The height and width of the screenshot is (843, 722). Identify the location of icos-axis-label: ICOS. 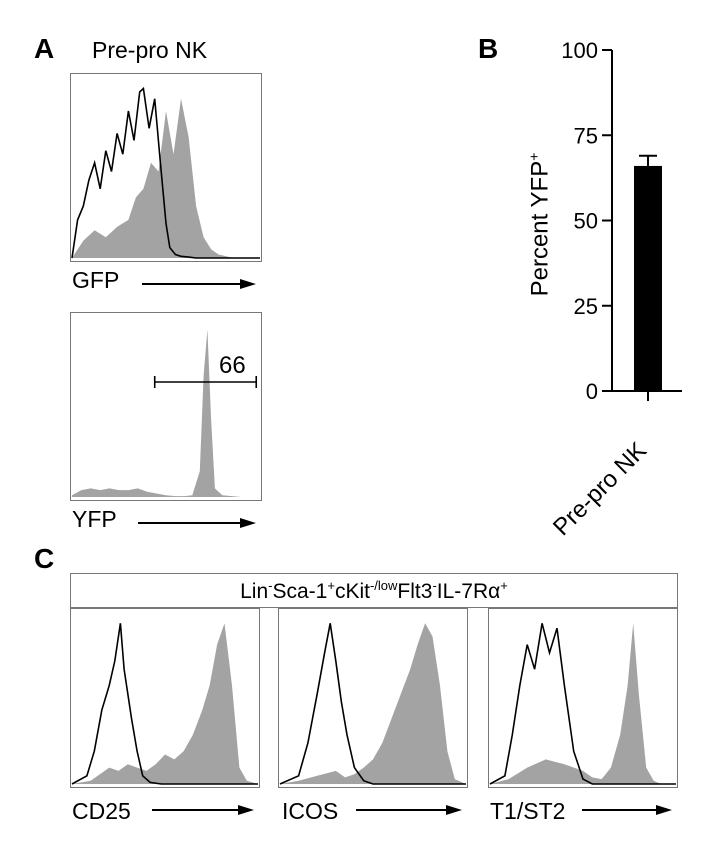
(310, 811).